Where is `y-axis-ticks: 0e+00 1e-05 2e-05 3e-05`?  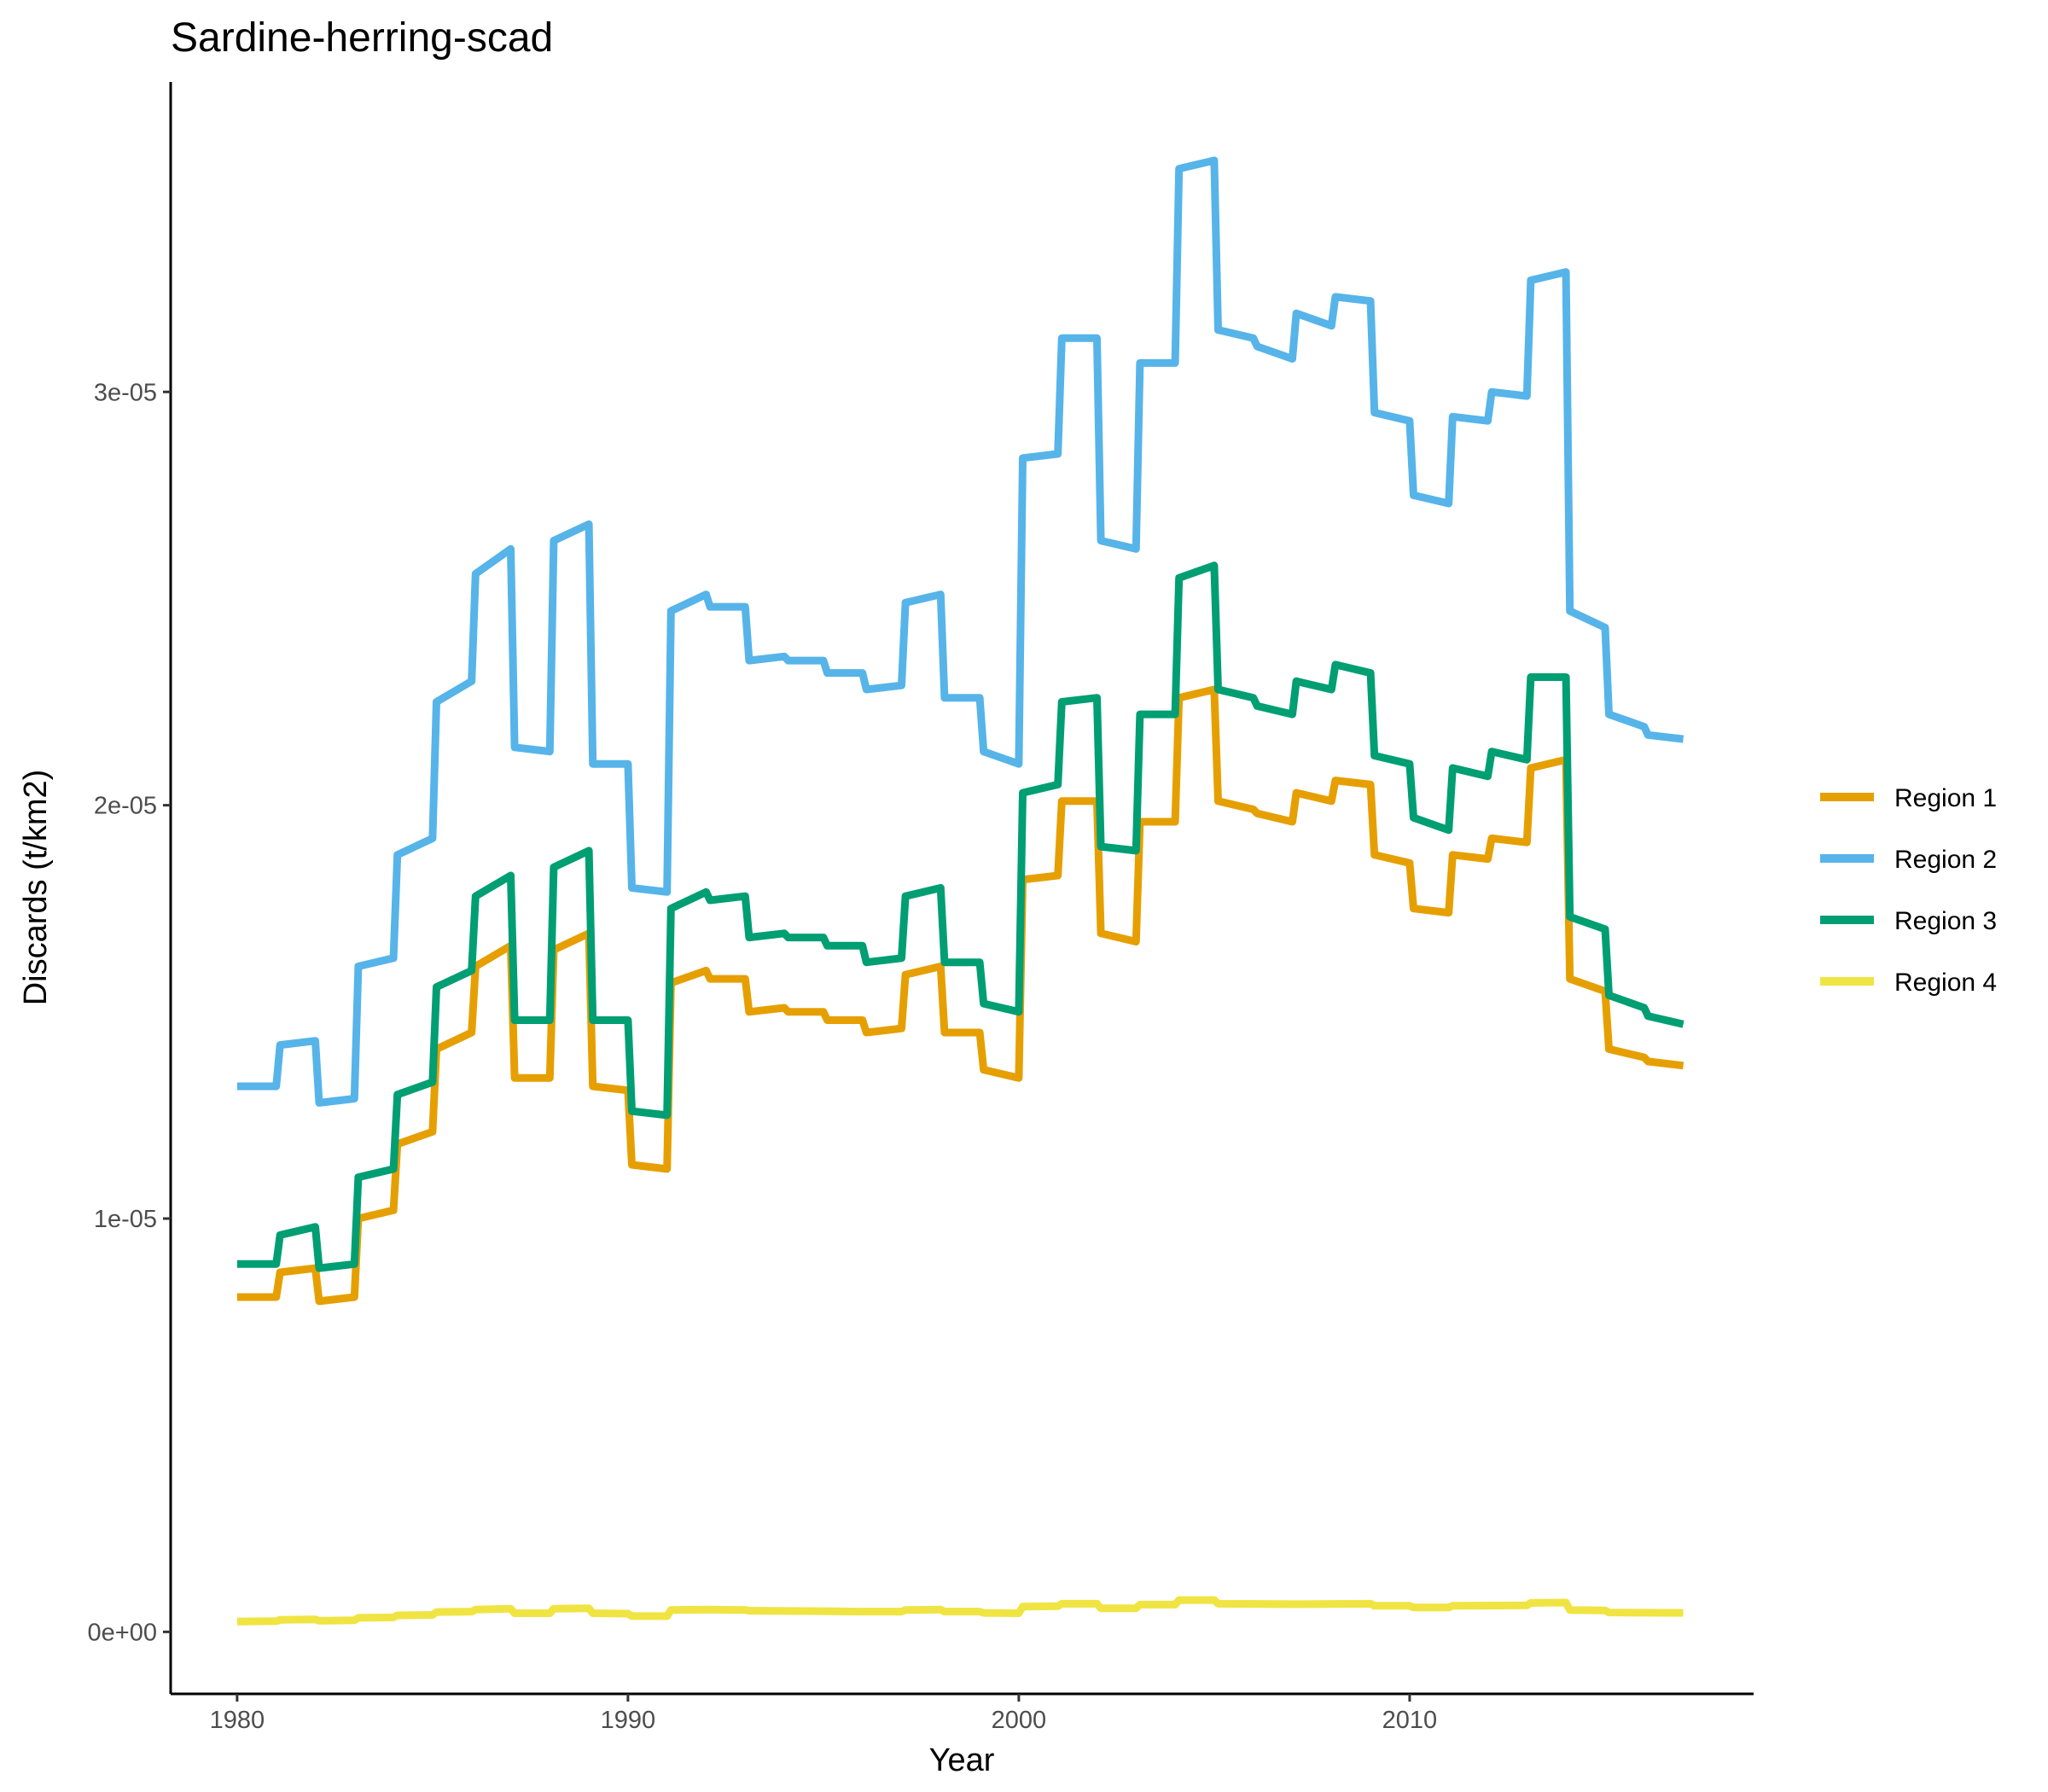 y-axis-ticks: 0e+00 1e-05 2e-05 3e-05 is located at coordinates (129, 1013).